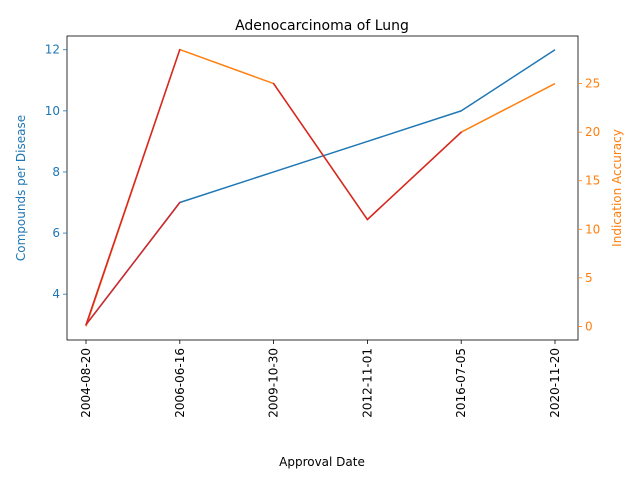  Describe the element at coordinates (461, 383) in the screenshot. I see `x-tick-label: 2016-07-05` at that location.